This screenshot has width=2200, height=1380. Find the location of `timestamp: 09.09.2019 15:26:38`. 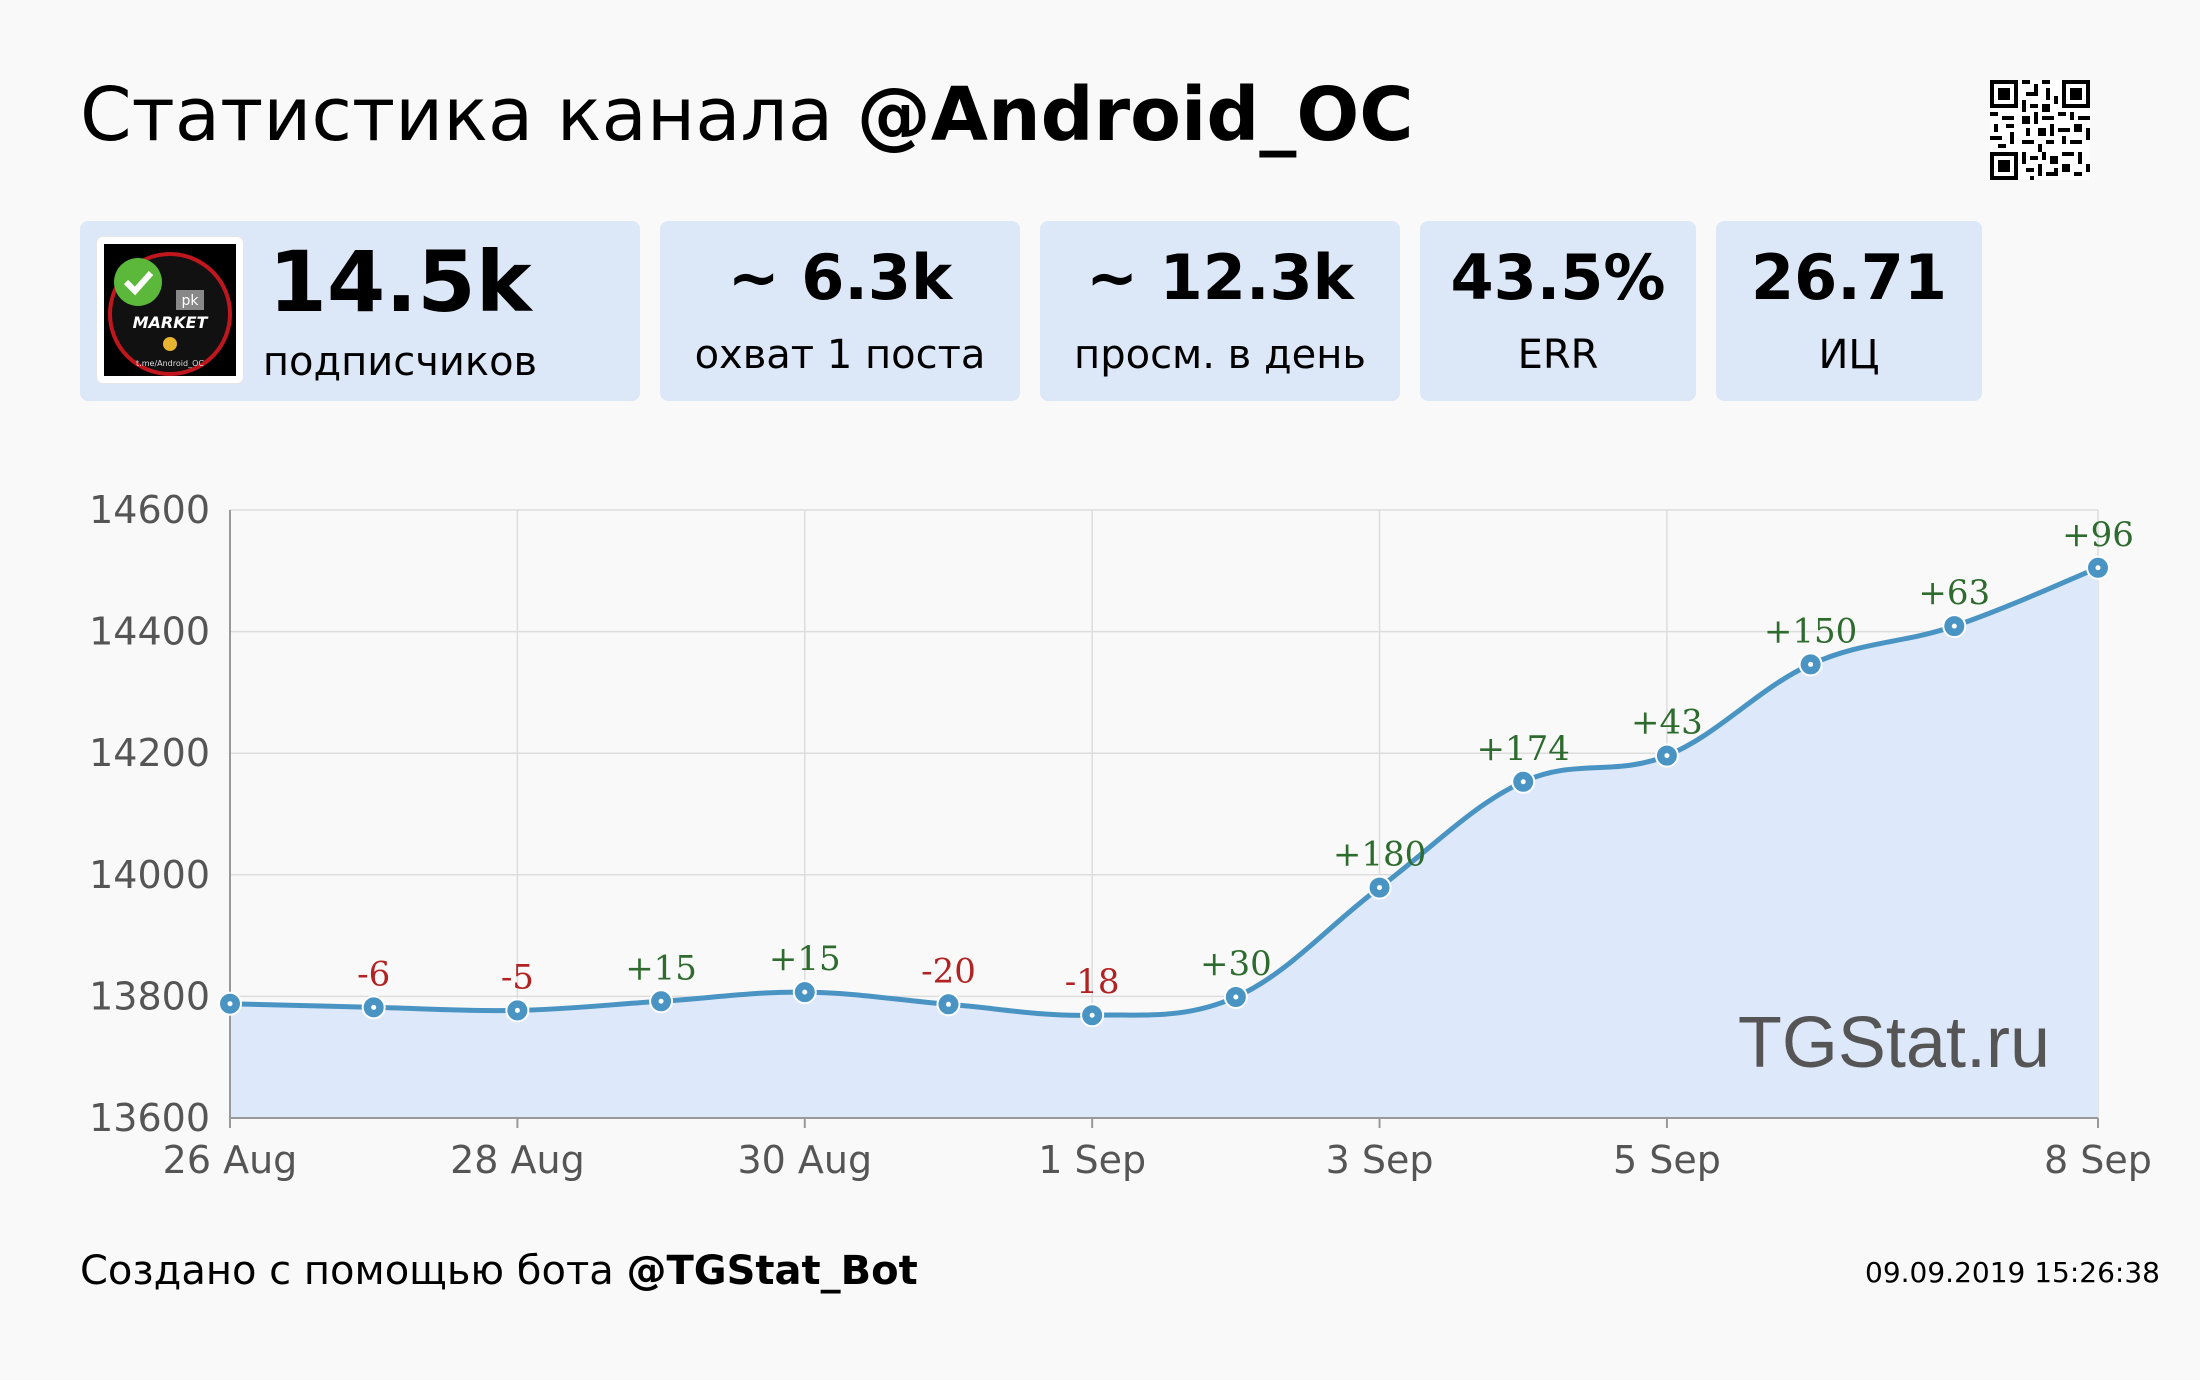

timestamp: 09.09.2019 15:26:38 is located at coordinates (2012, 1272).